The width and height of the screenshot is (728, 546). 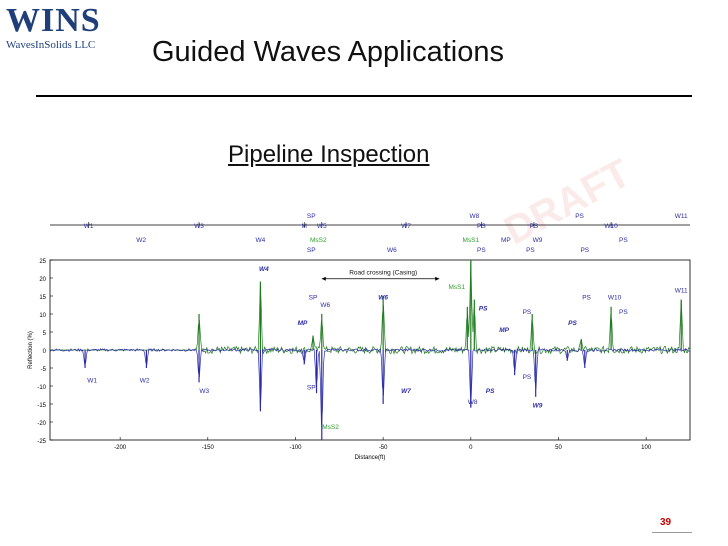 What do you see at coordinates (41, 388) in the screenshot?
I see `y-tick-label: -10` at bounding box center [41, 388].